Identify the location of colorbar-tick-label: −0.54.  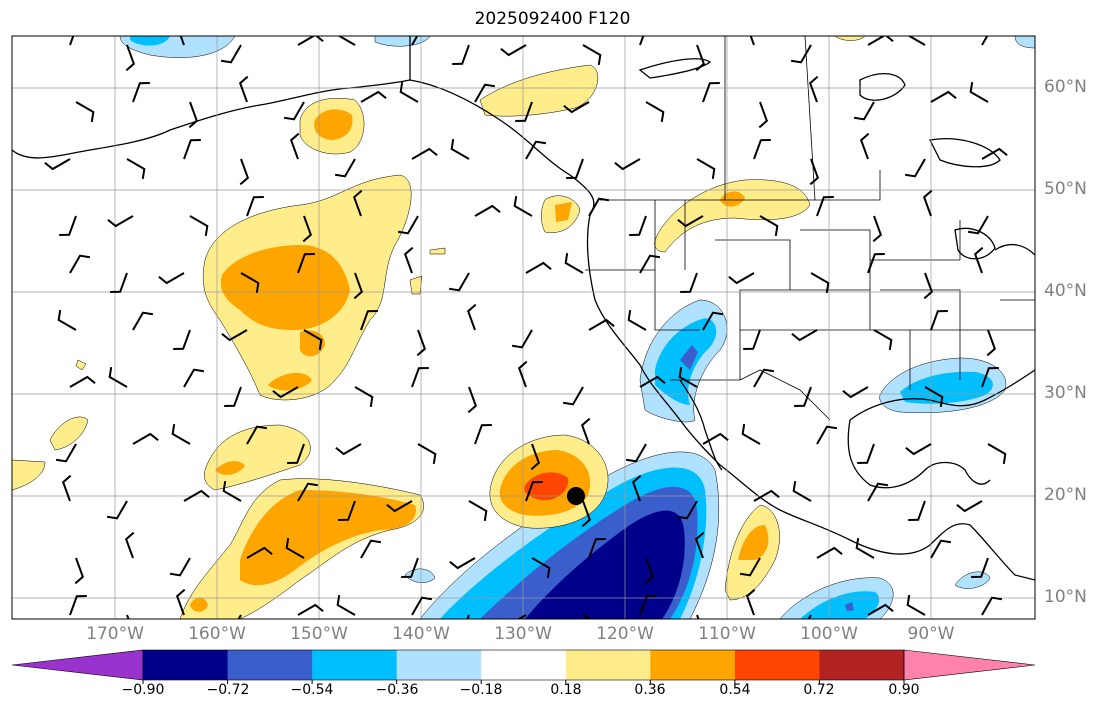
(312, 690).